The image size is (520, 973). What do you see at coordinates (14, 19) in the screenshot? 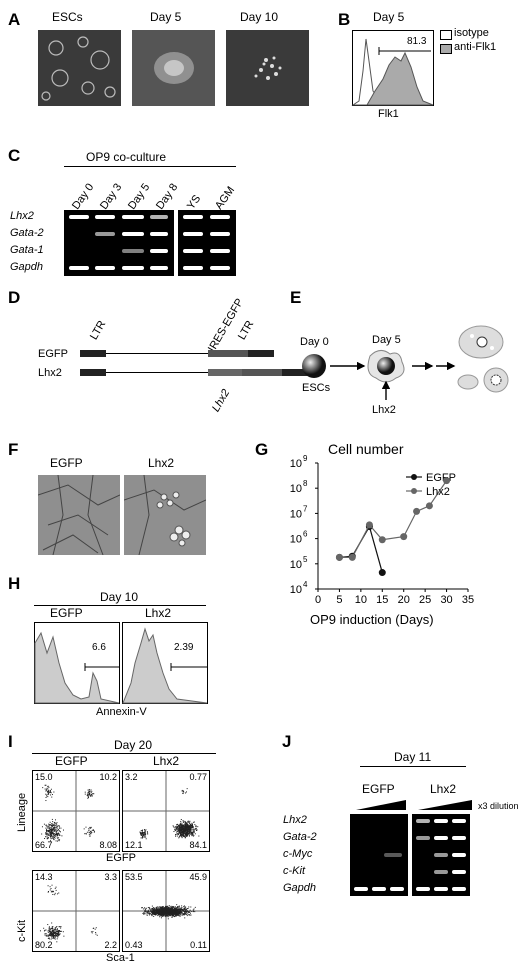
I see `panel-label-a: A` at bounding box center [14, 19].